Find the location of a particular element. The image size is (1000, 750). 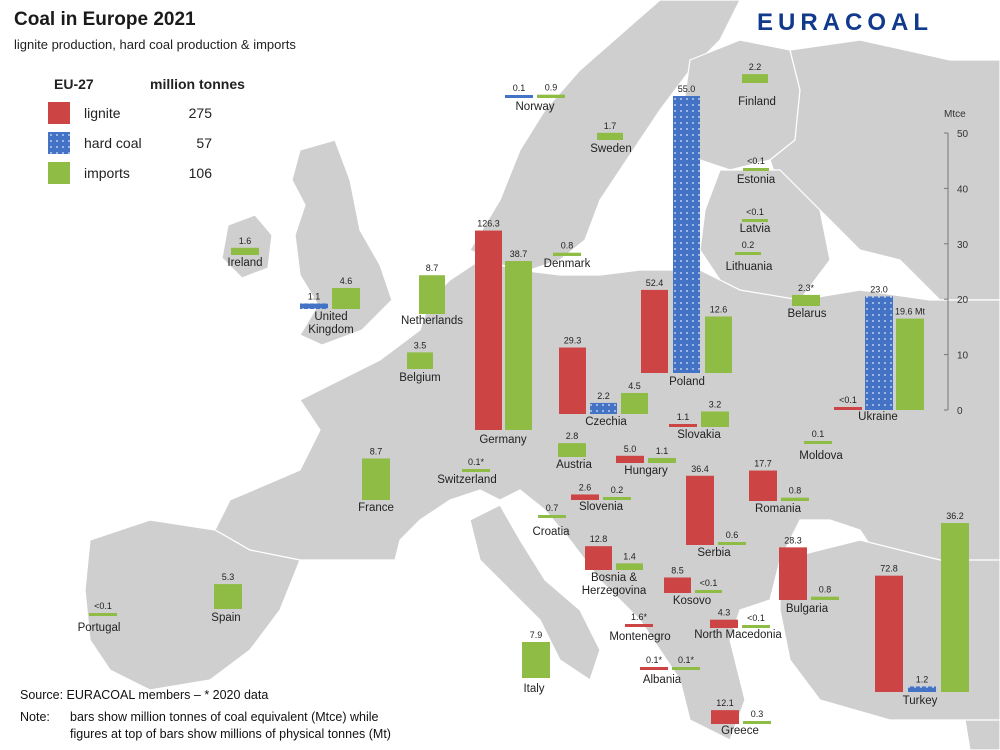

country-spain: 5.3 Spain is located at coordinates (226, 598).